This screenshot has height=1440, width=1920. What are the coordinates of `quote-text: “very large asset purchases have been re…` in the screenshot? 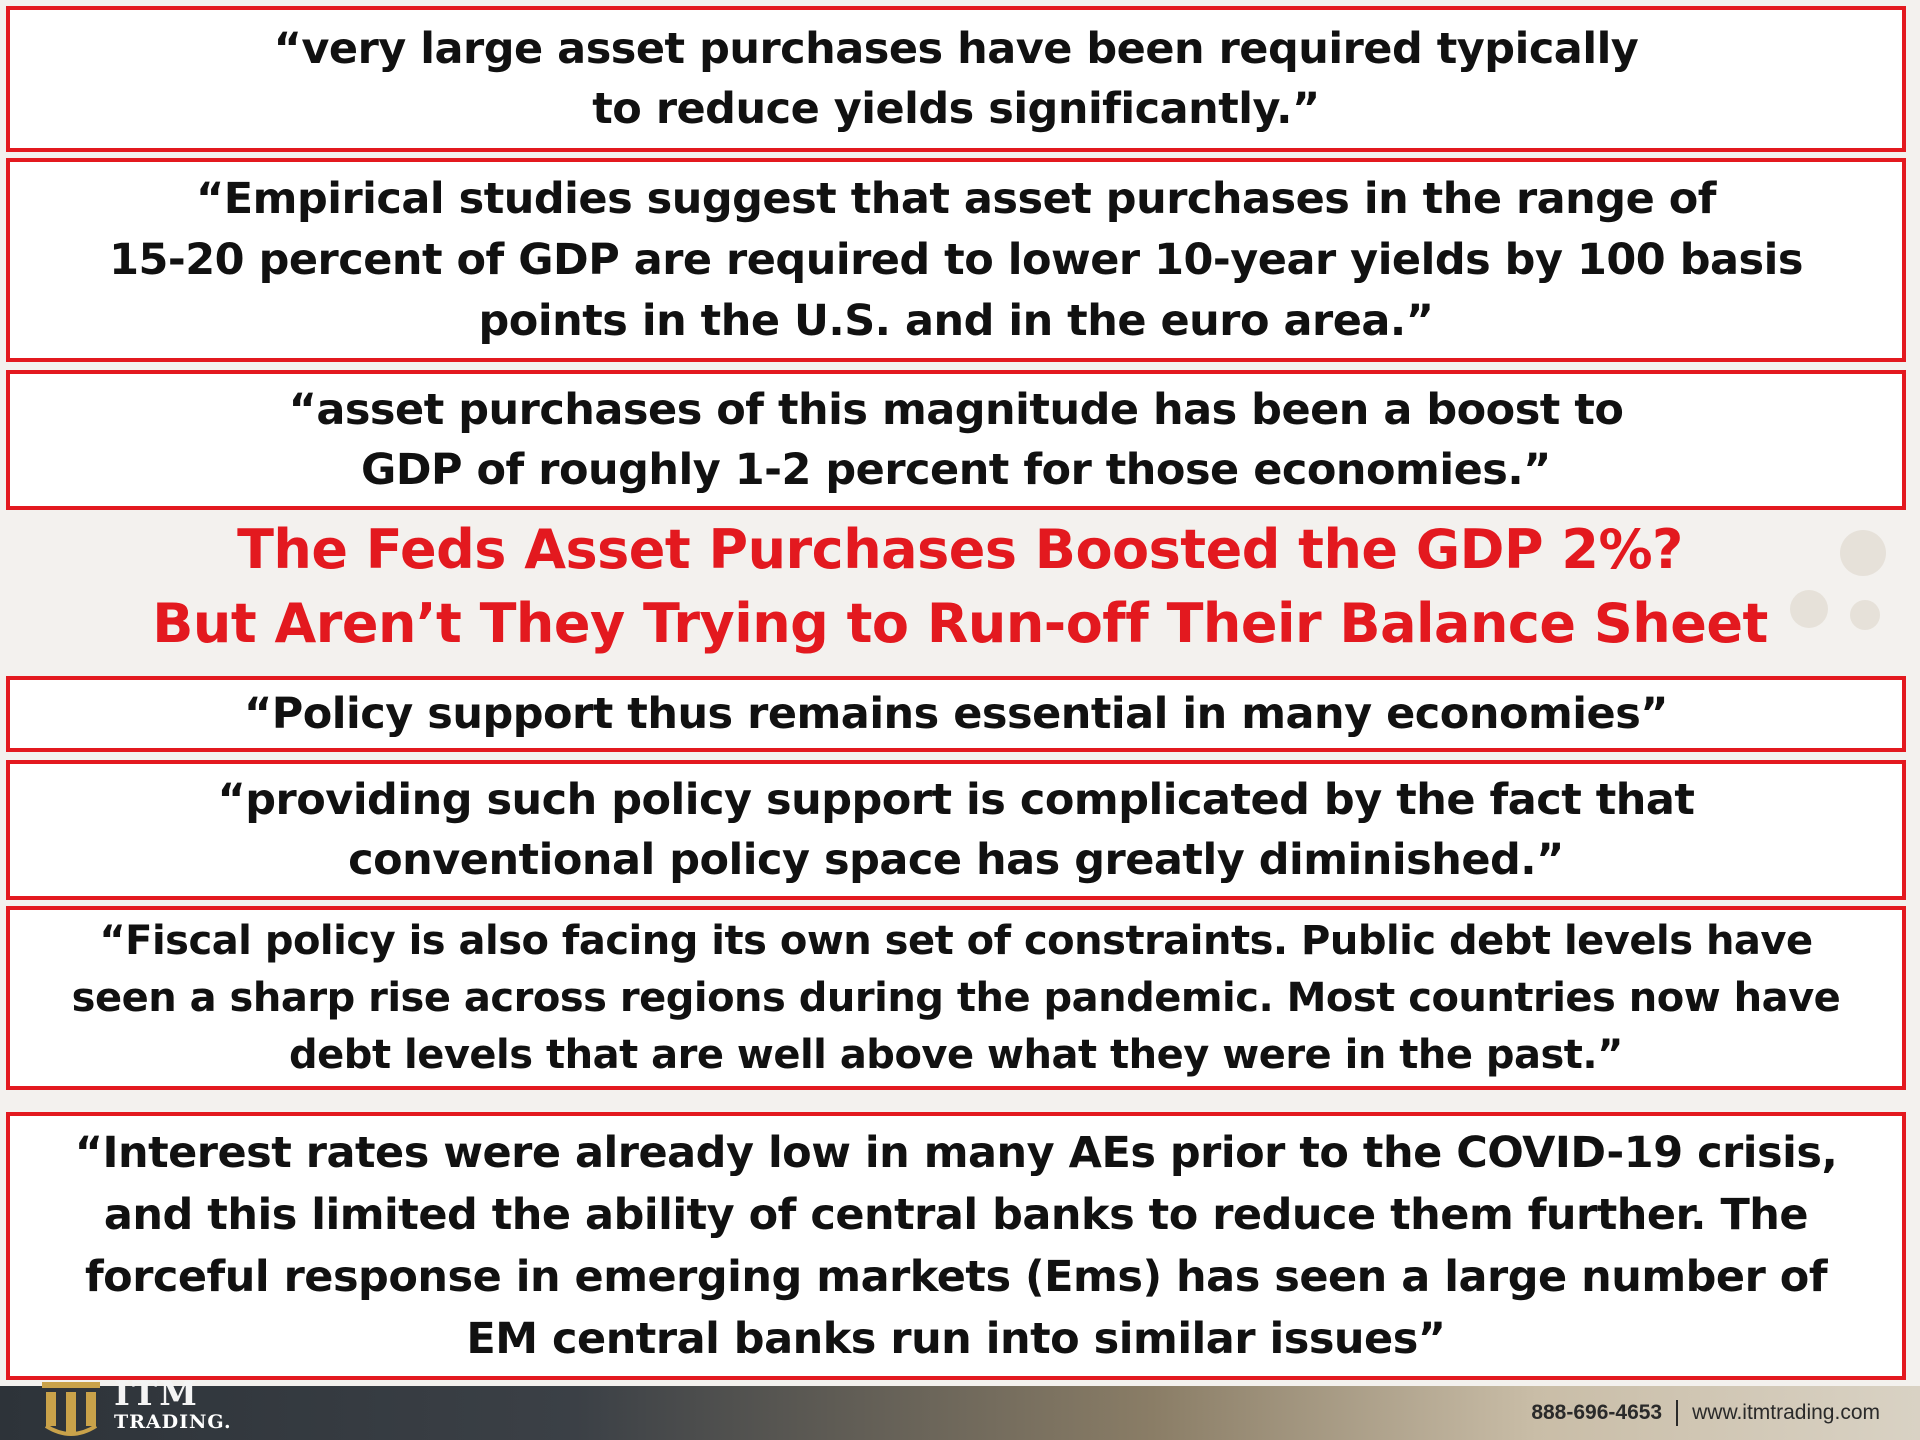 It's located at (956, 79).